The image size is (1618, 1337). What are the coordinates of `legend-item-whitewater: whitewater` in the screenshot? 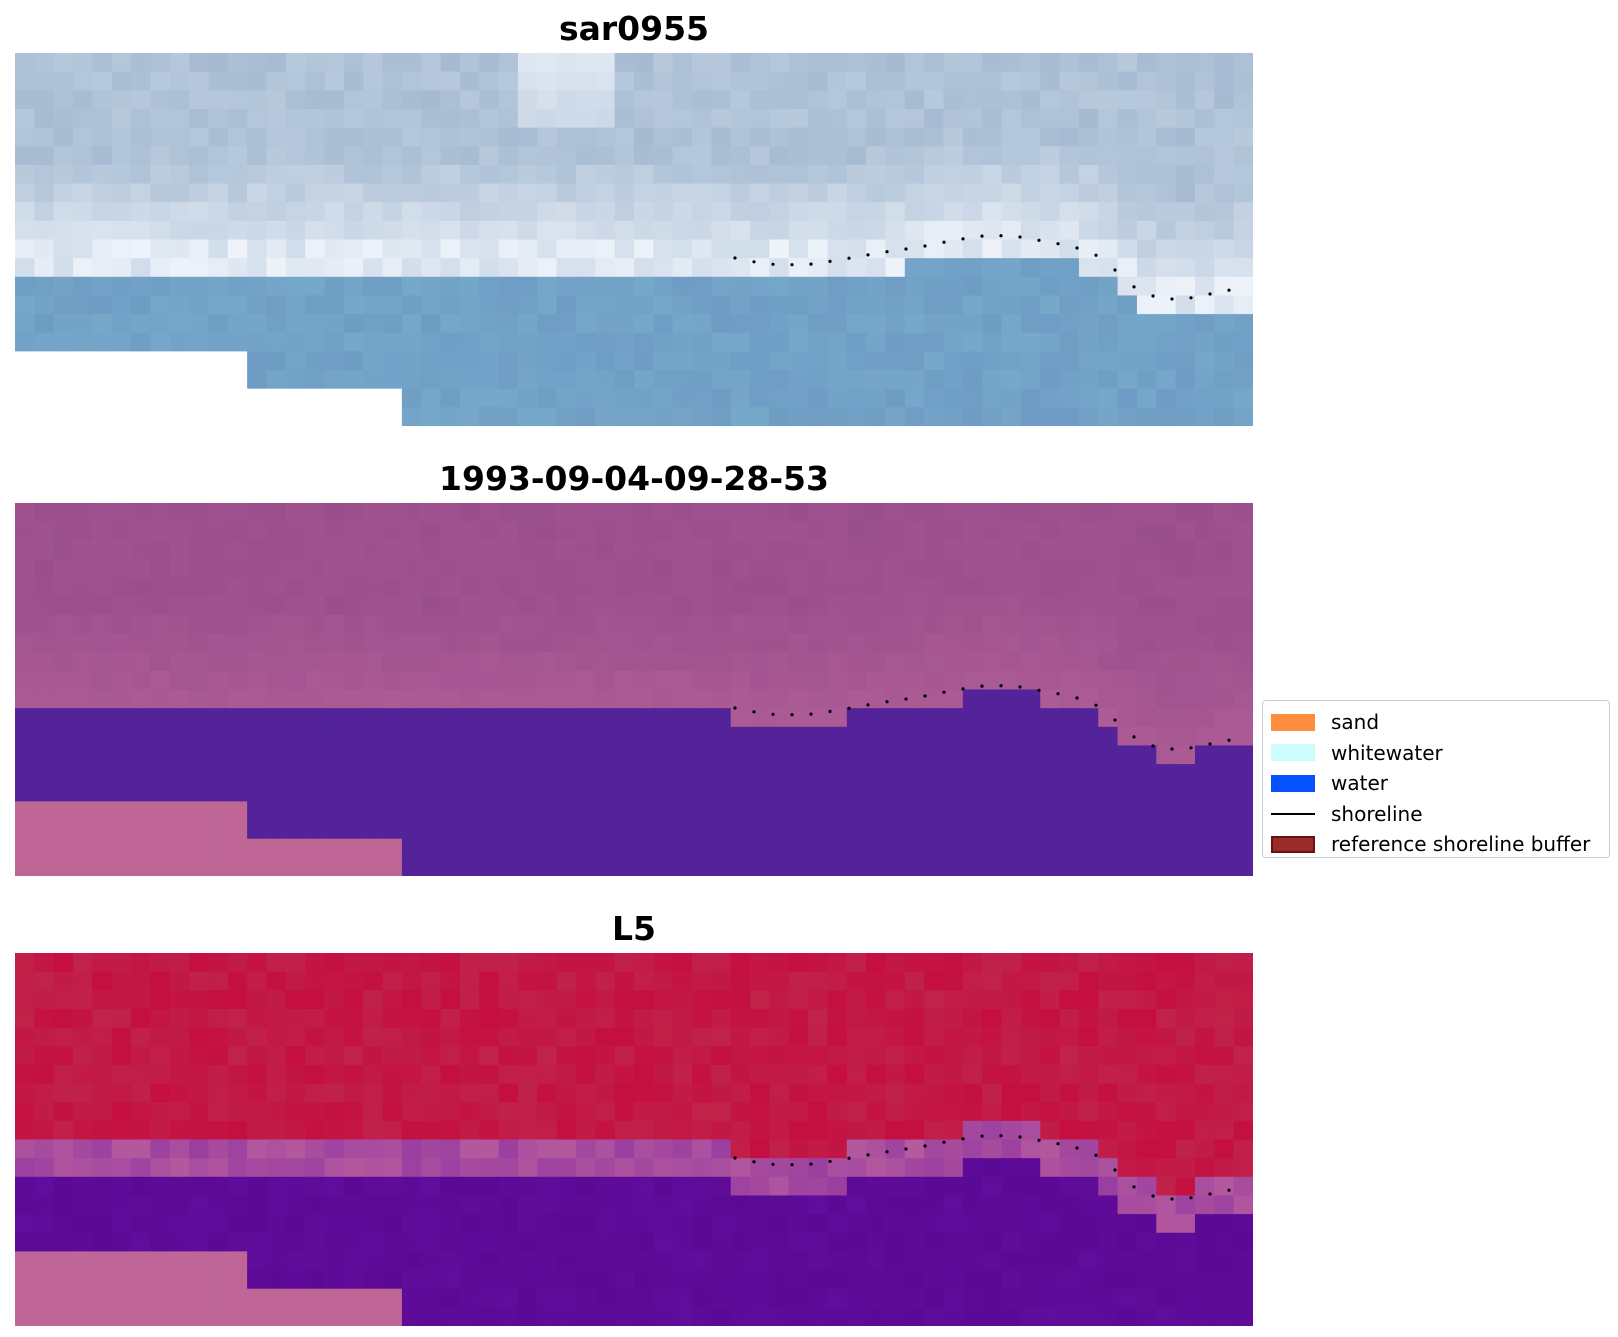 It's located at (1440, 753).